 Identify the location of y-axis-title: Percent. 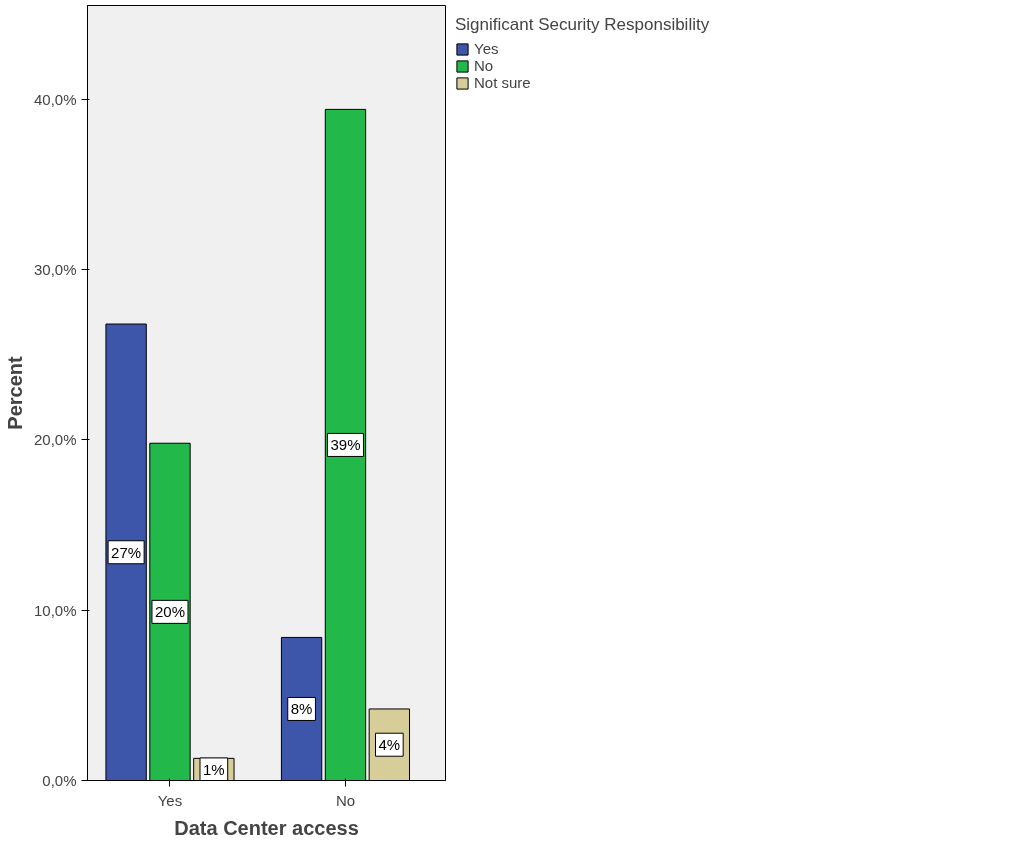
(14, 392).